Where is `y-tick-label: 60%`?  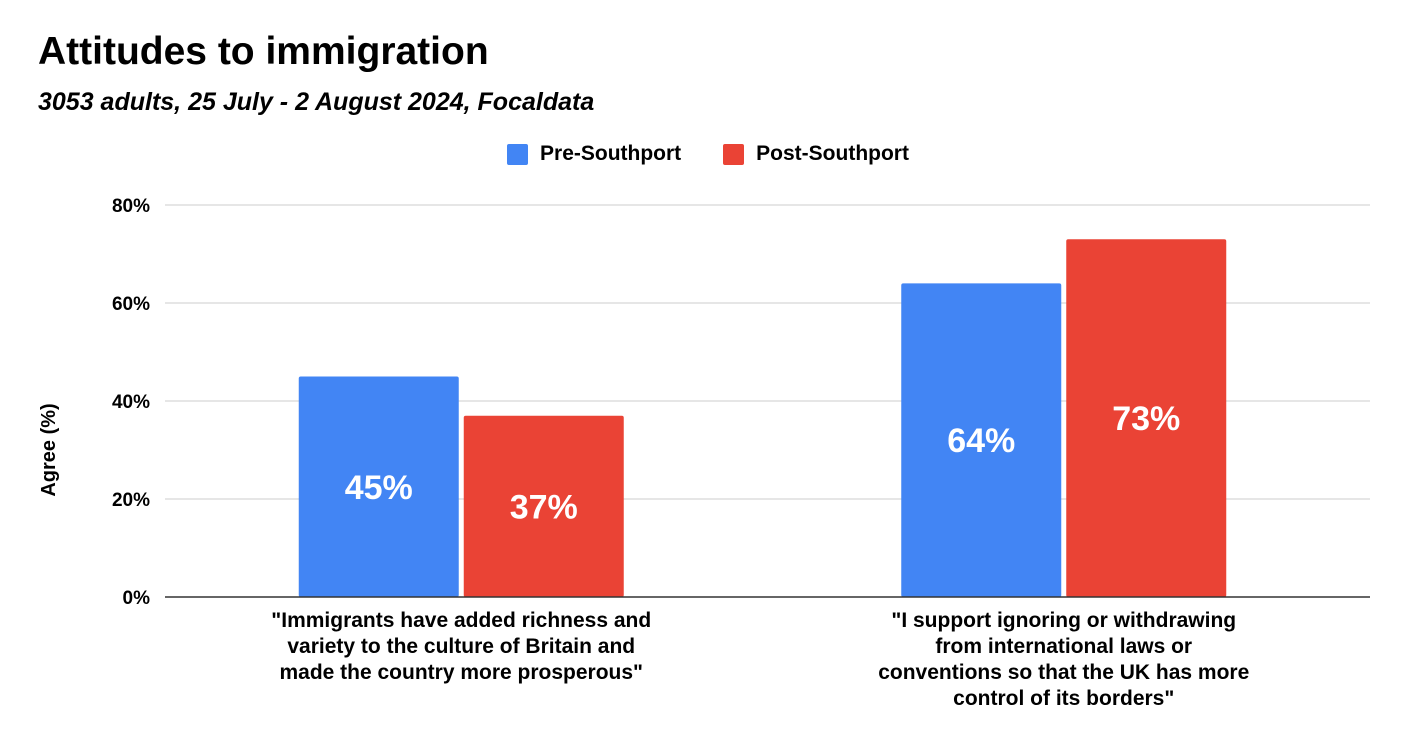 y-tick-label: 60% is located at coordinates (131, 304).